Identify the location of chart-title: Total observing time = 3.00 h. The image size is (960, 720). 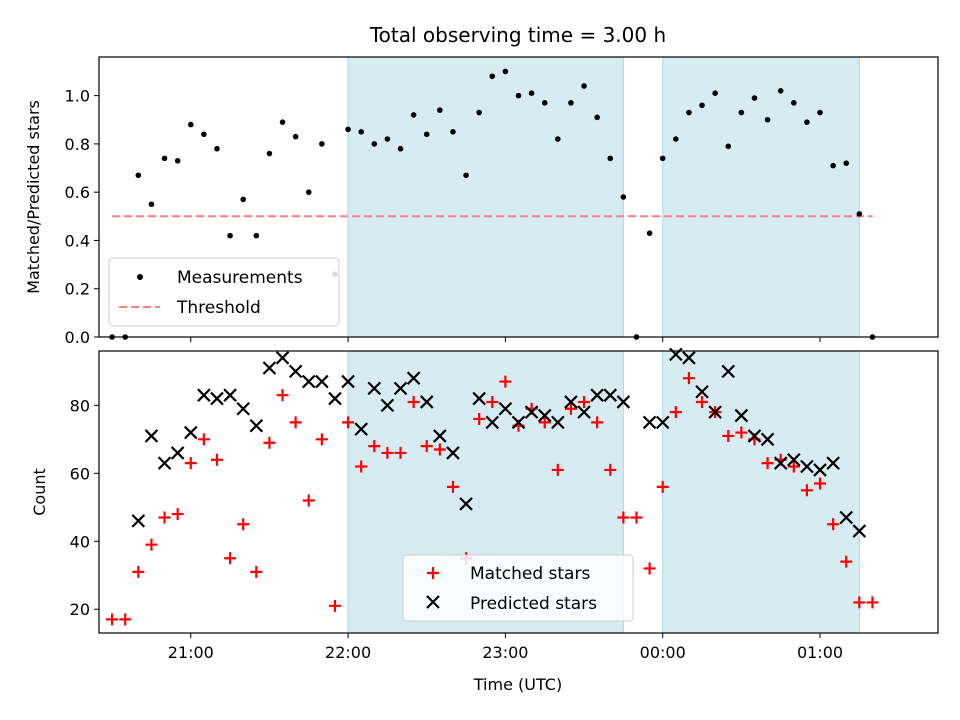
(517, 35).